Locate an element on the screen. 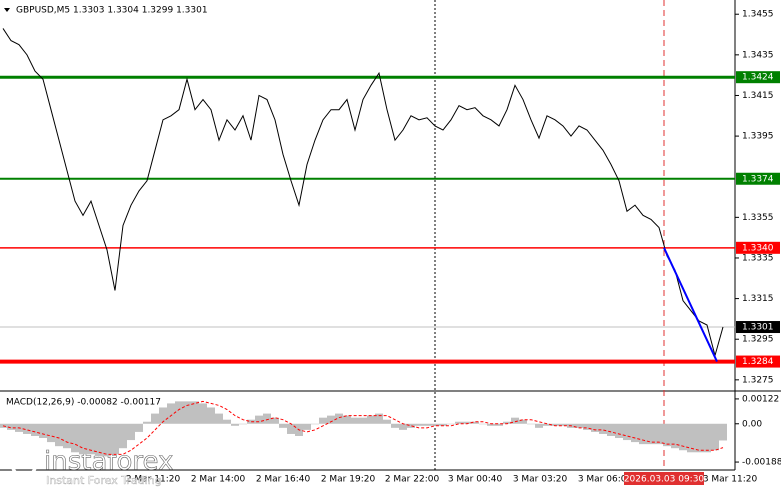 Image resolution: width=781 pixels, height=489 pixels. x-tick-label: 3 Mar 00:40 is located at coordinates (475, 480).